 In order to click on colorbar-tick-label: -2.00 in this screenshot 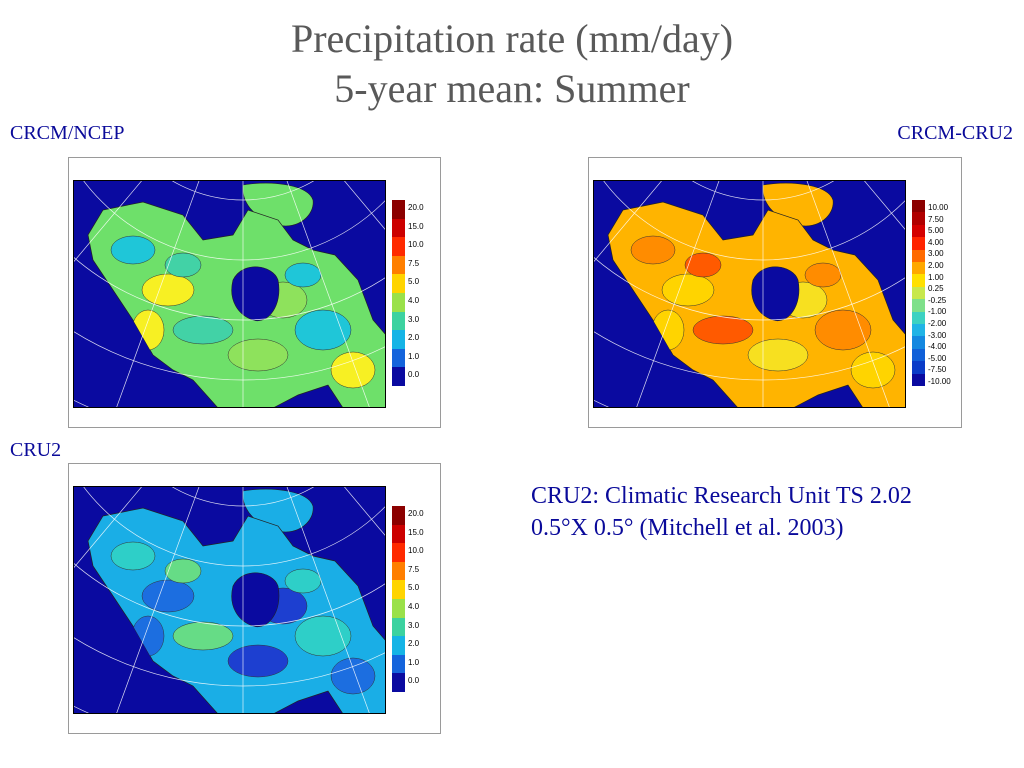, I will do `click(937, 323)`.